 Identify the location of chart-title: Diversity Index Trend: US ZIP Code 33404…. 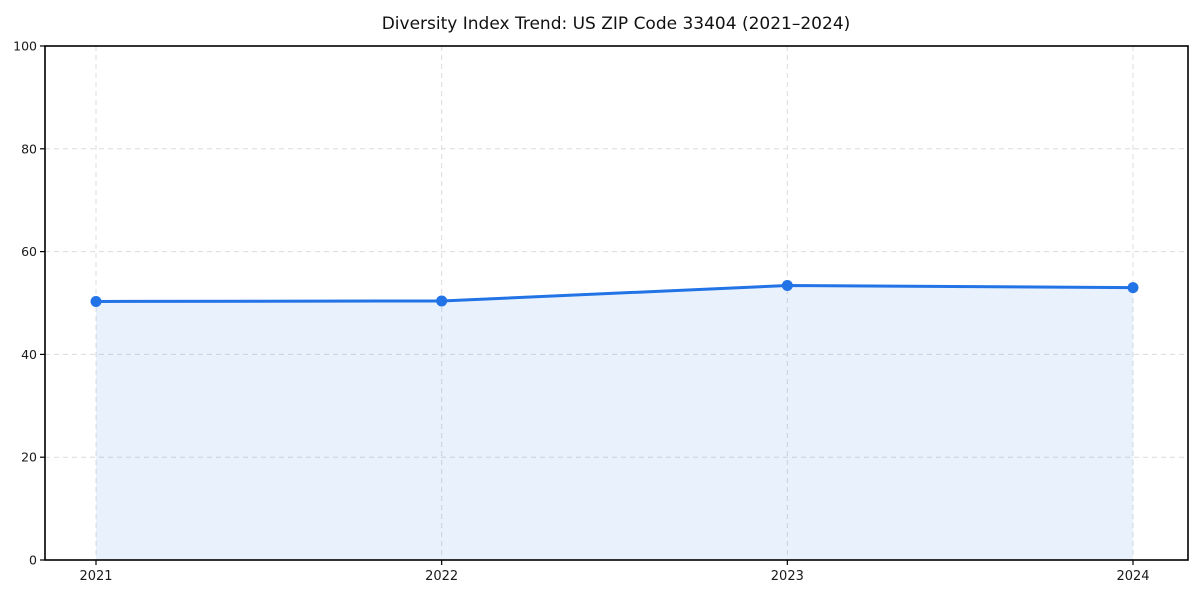
(616, 24).